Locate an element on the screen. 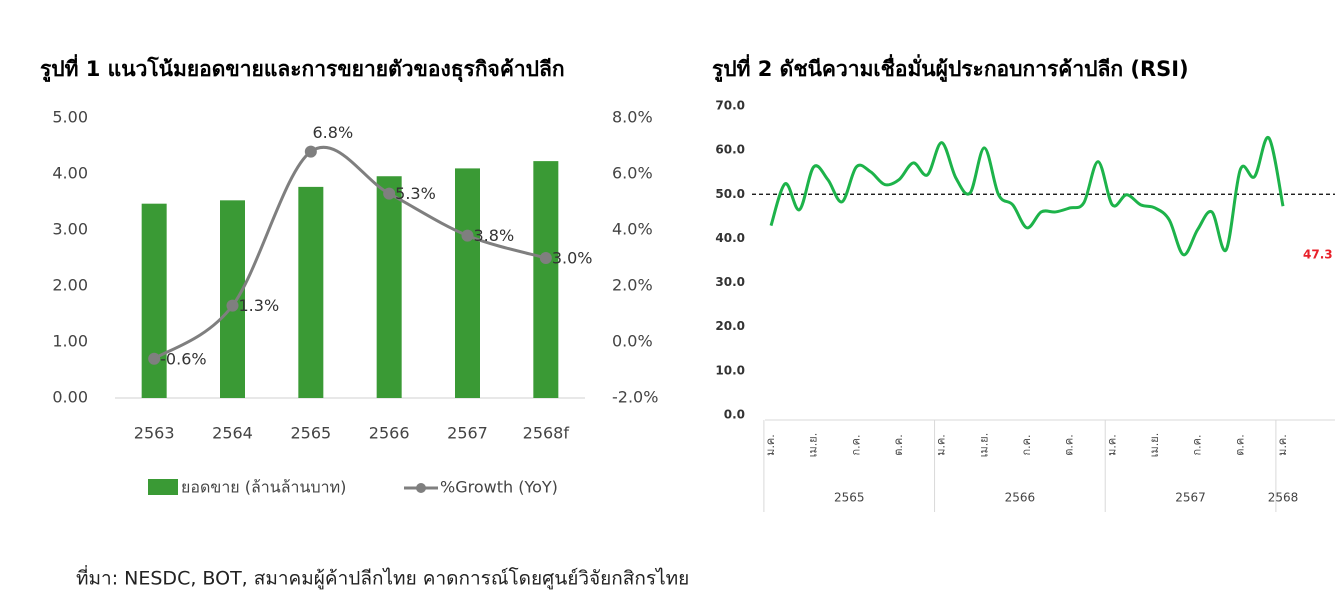 This screenshot has height=615, width=1343. y-tick-label: 60.0 is located at coordinates (730, 150).